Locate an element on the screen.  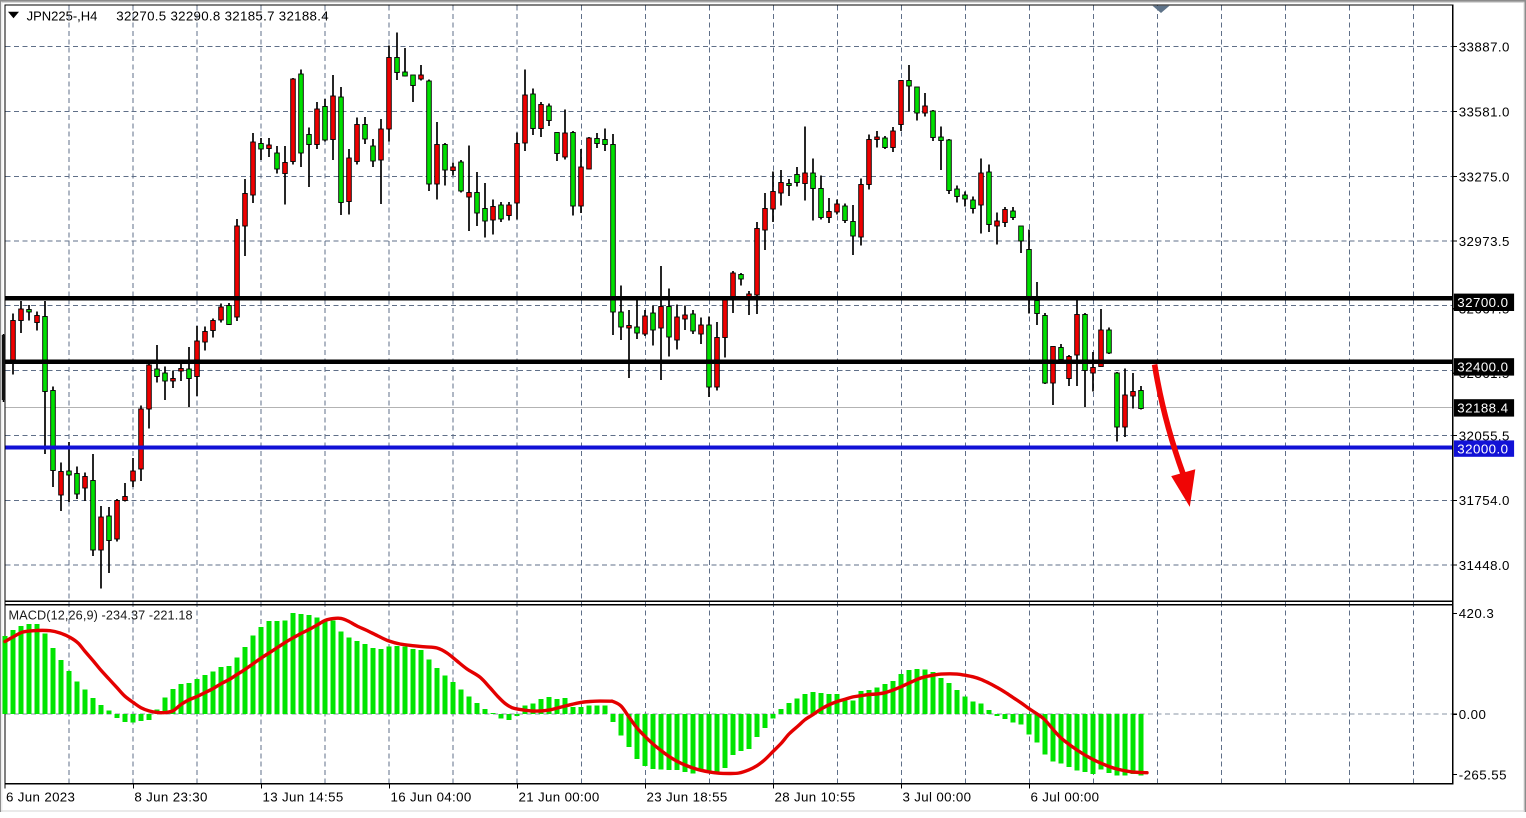
svg-text: 3 Jul 00:00 is located at coordinates (937, 797).